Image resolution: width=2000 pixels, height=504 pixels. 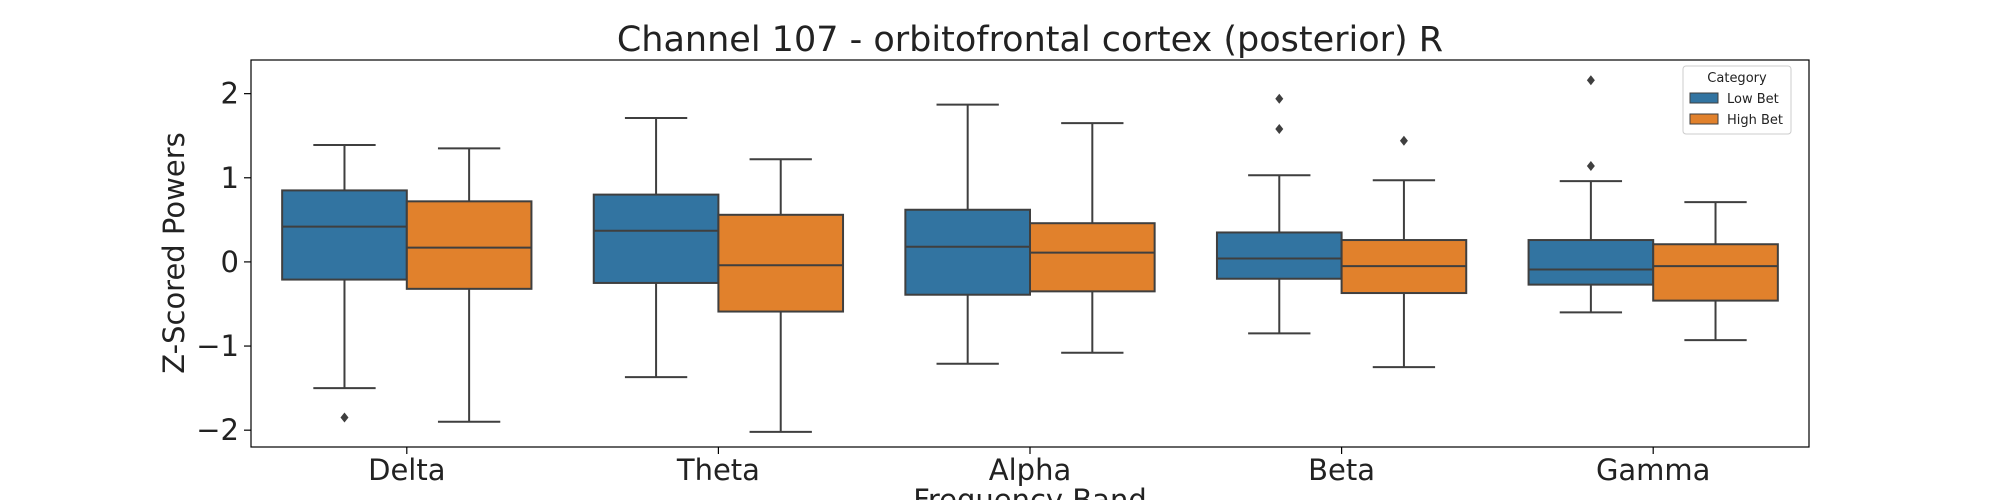 I want to click on box-delta-high-bet, so click(x=469, y=285).